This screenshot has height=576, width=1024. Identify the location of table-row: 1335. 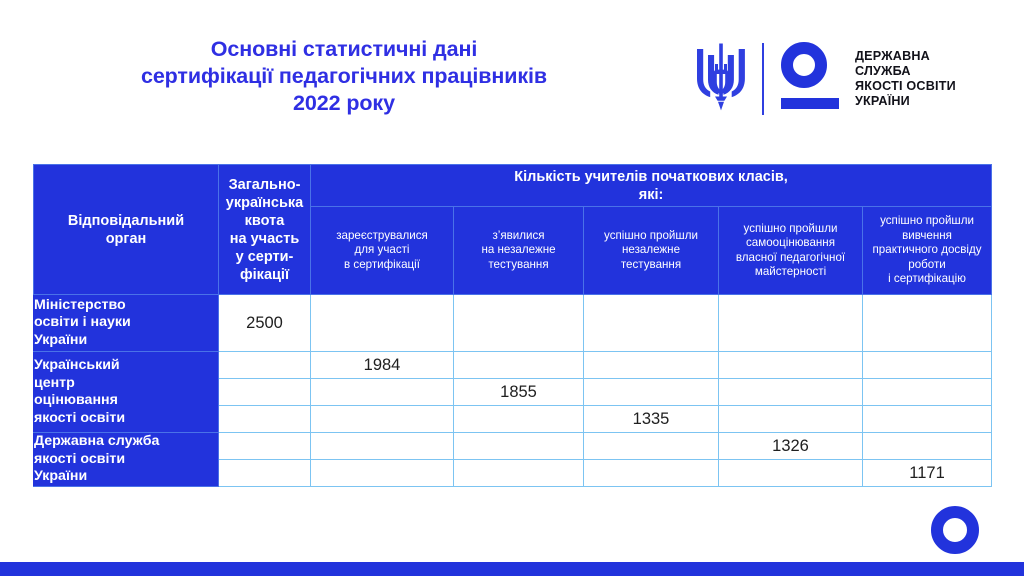
(513, 419).